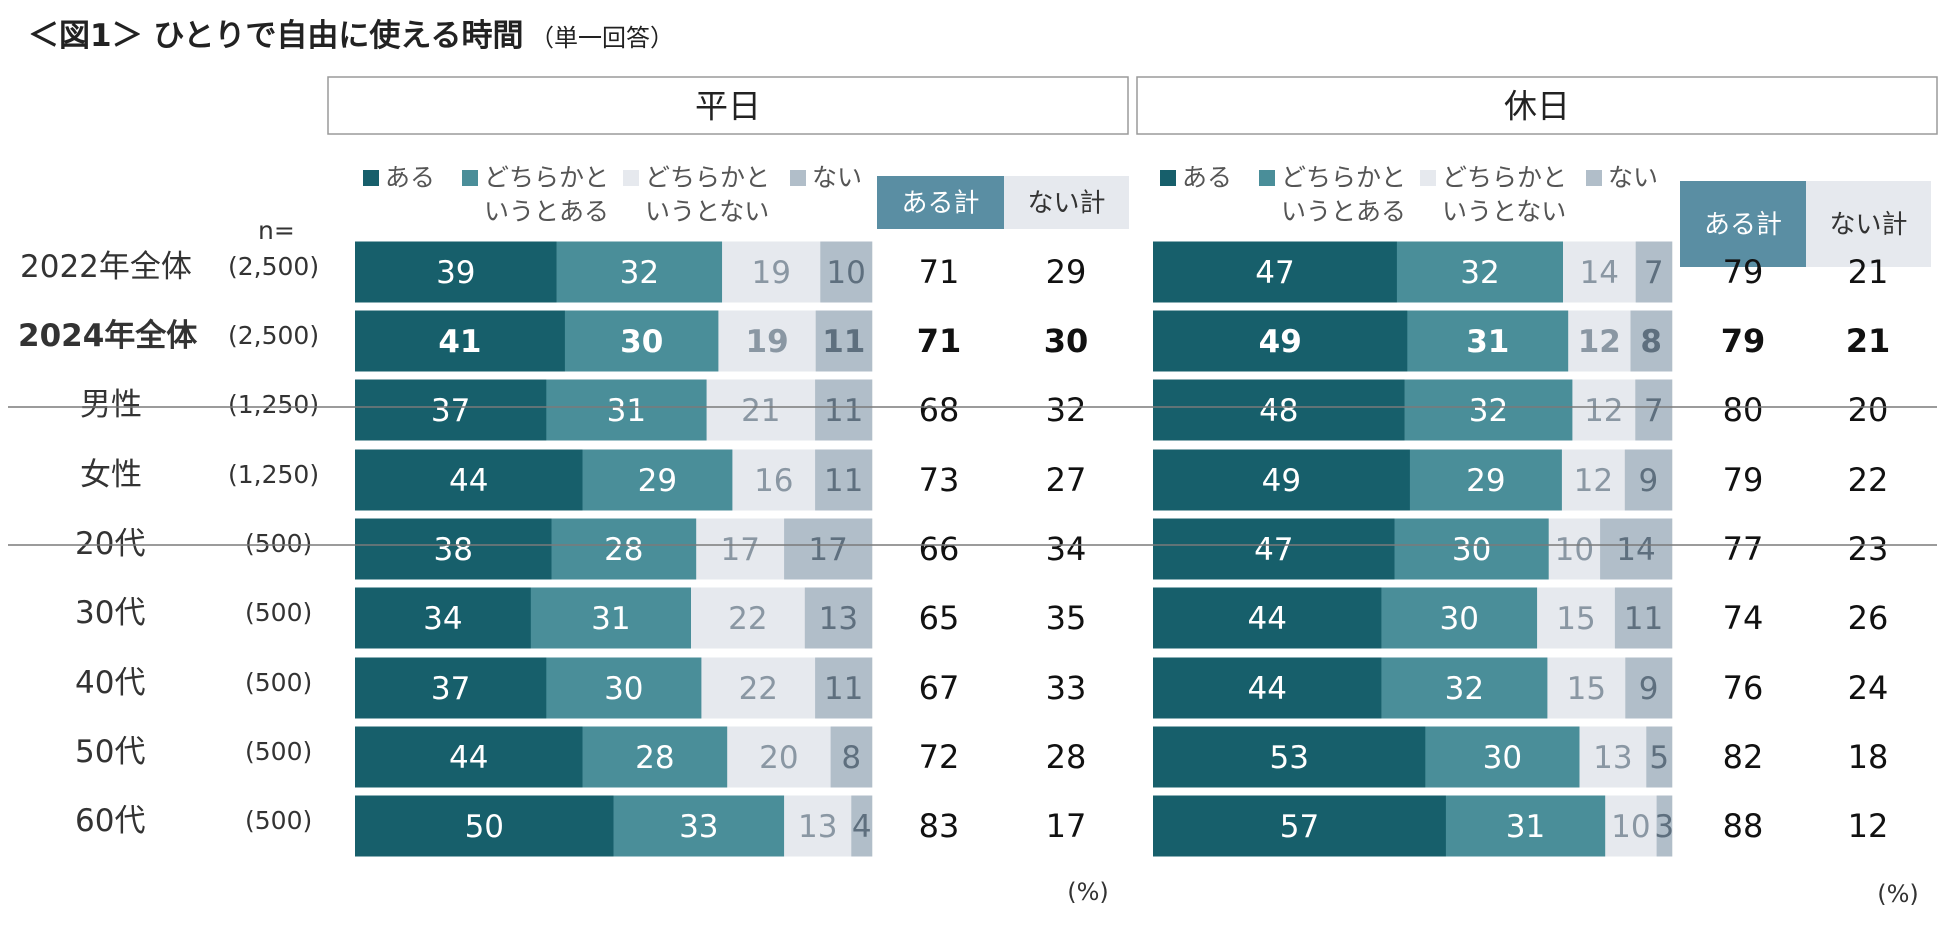 The width and height of the screenshot is (1950, 934). I want to click on bar-value-label: 33, so click(698, 827).